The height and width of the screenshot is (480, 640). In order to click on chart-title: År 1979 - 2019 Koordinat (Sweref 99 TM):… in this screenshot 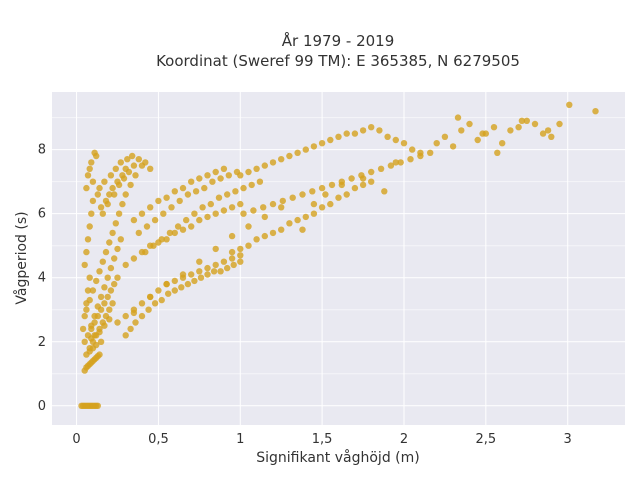, I will do `click(338, 50)`.